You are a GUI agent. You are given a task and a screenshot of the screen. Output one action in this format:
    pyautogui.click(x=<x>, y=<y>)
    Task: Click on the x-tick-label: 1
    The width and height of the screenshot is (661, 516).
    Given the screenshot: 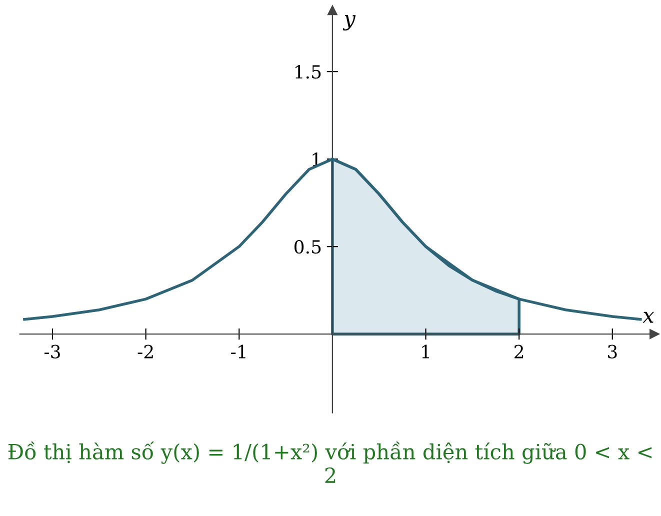 What is the action you would take?
    pyautogui.click(x=425, y=351)
    